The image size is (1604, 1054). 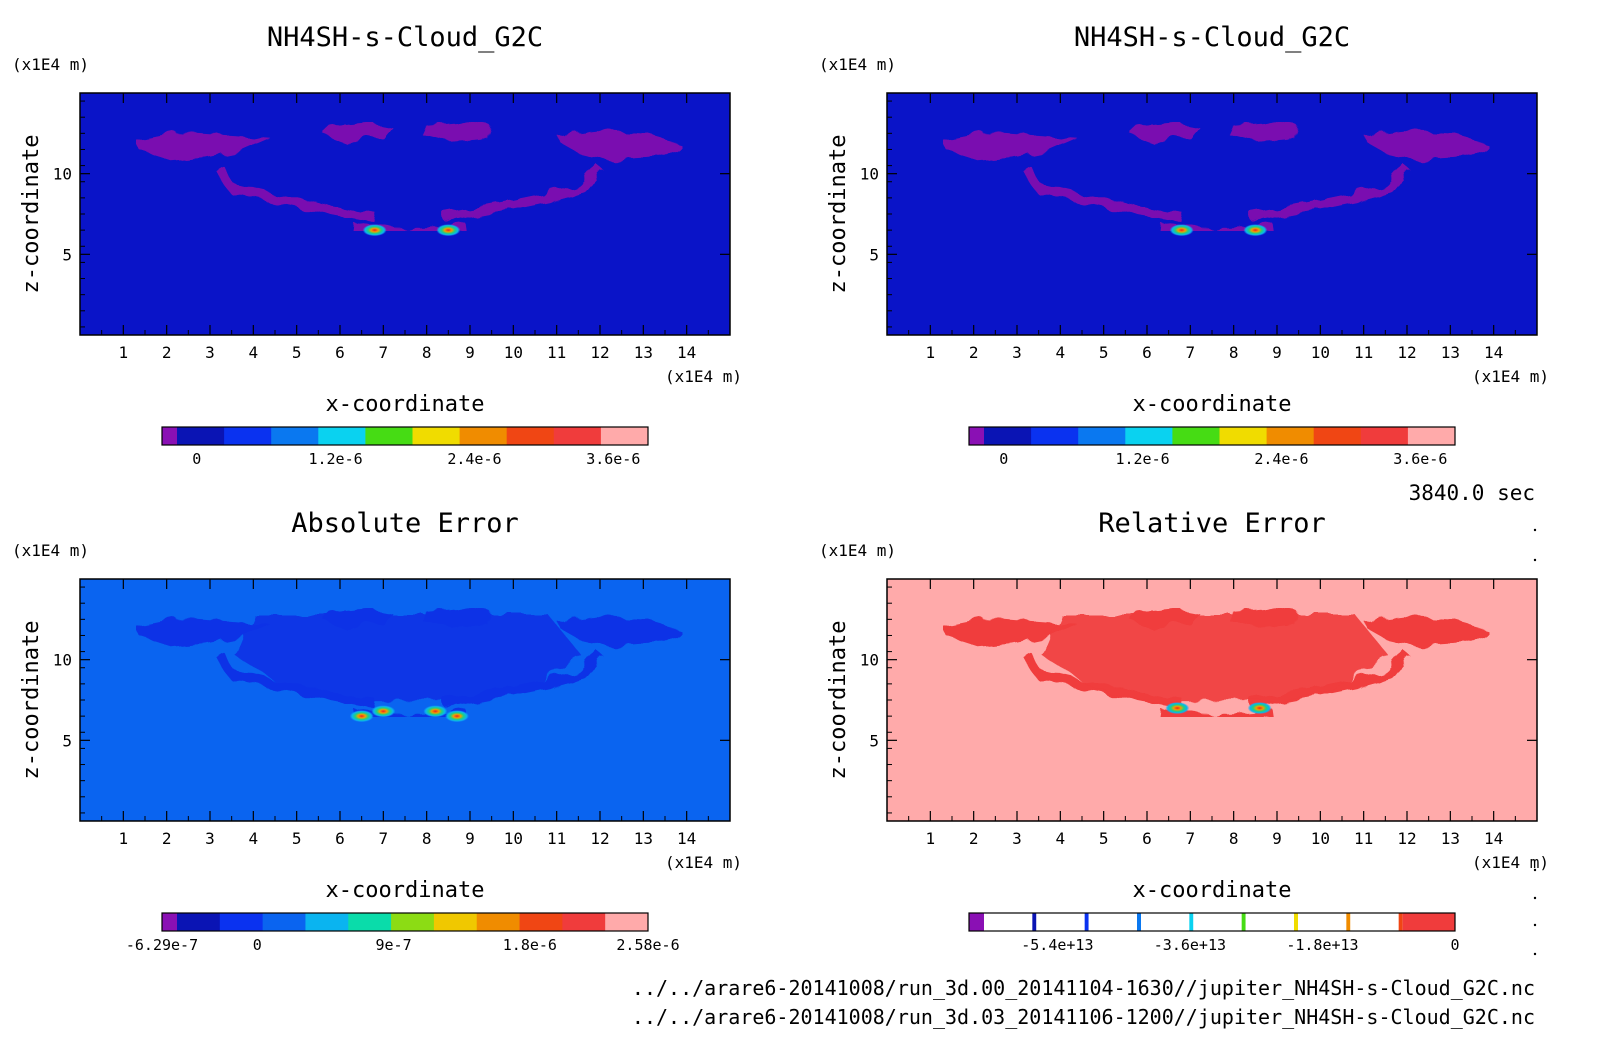 What do you see at coordinates (1216, 658) in the screenshot?
I see `cloud-core` at bounding box center [1216, 658].